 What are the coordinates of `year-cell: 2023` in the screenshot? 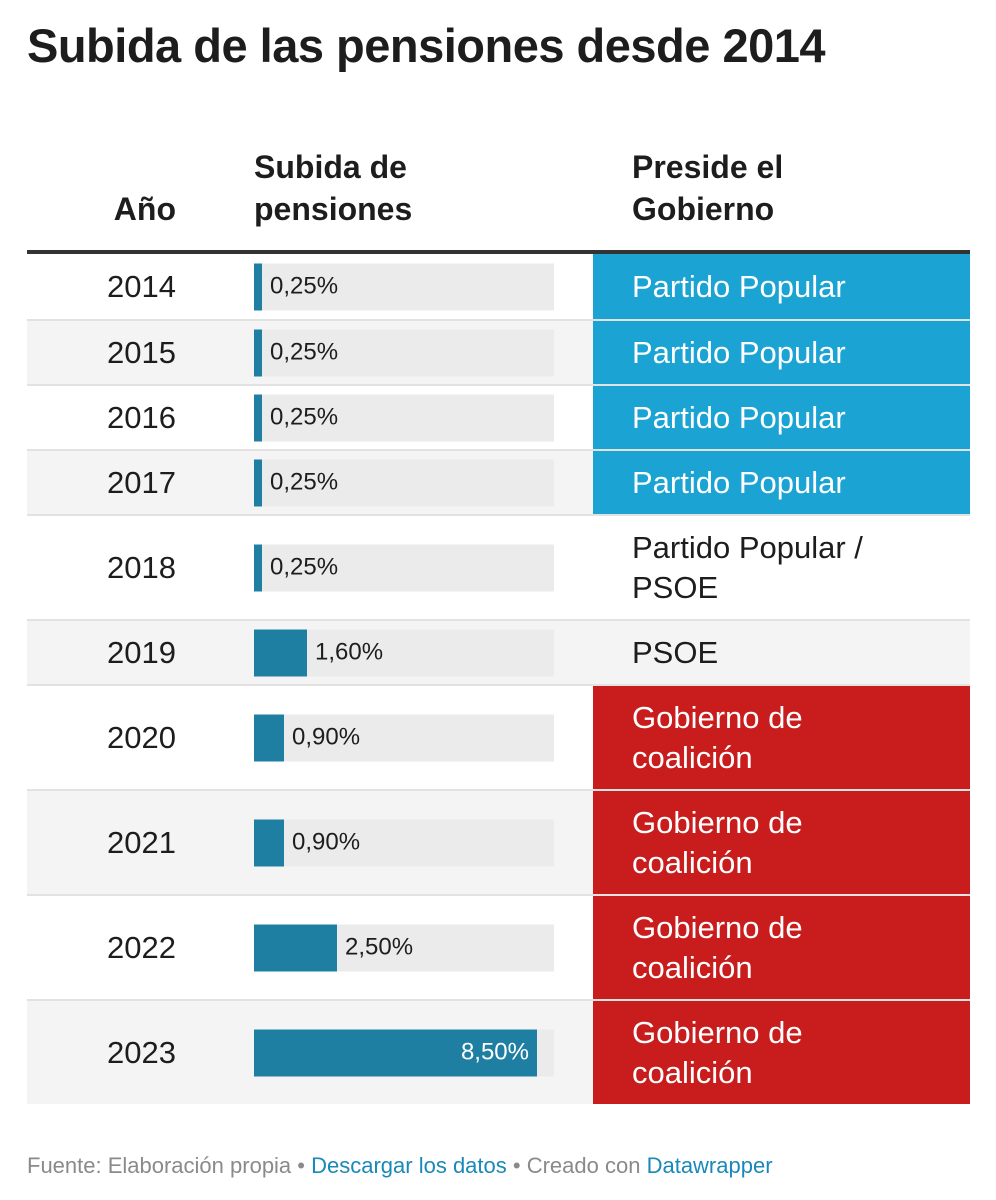 It's located at (141, 1052).